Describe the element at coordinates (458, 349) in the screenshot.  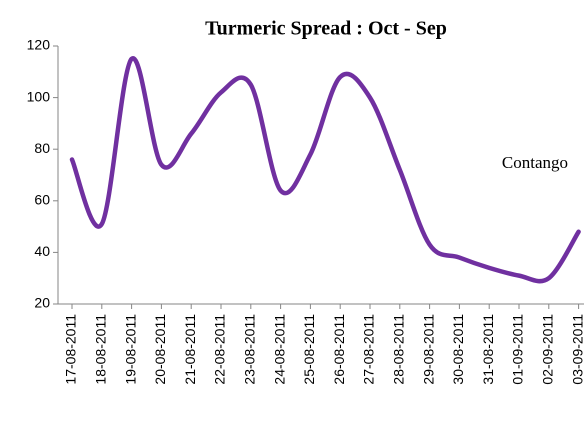
I see `x-tick-label: 30-08-2011` at that location.